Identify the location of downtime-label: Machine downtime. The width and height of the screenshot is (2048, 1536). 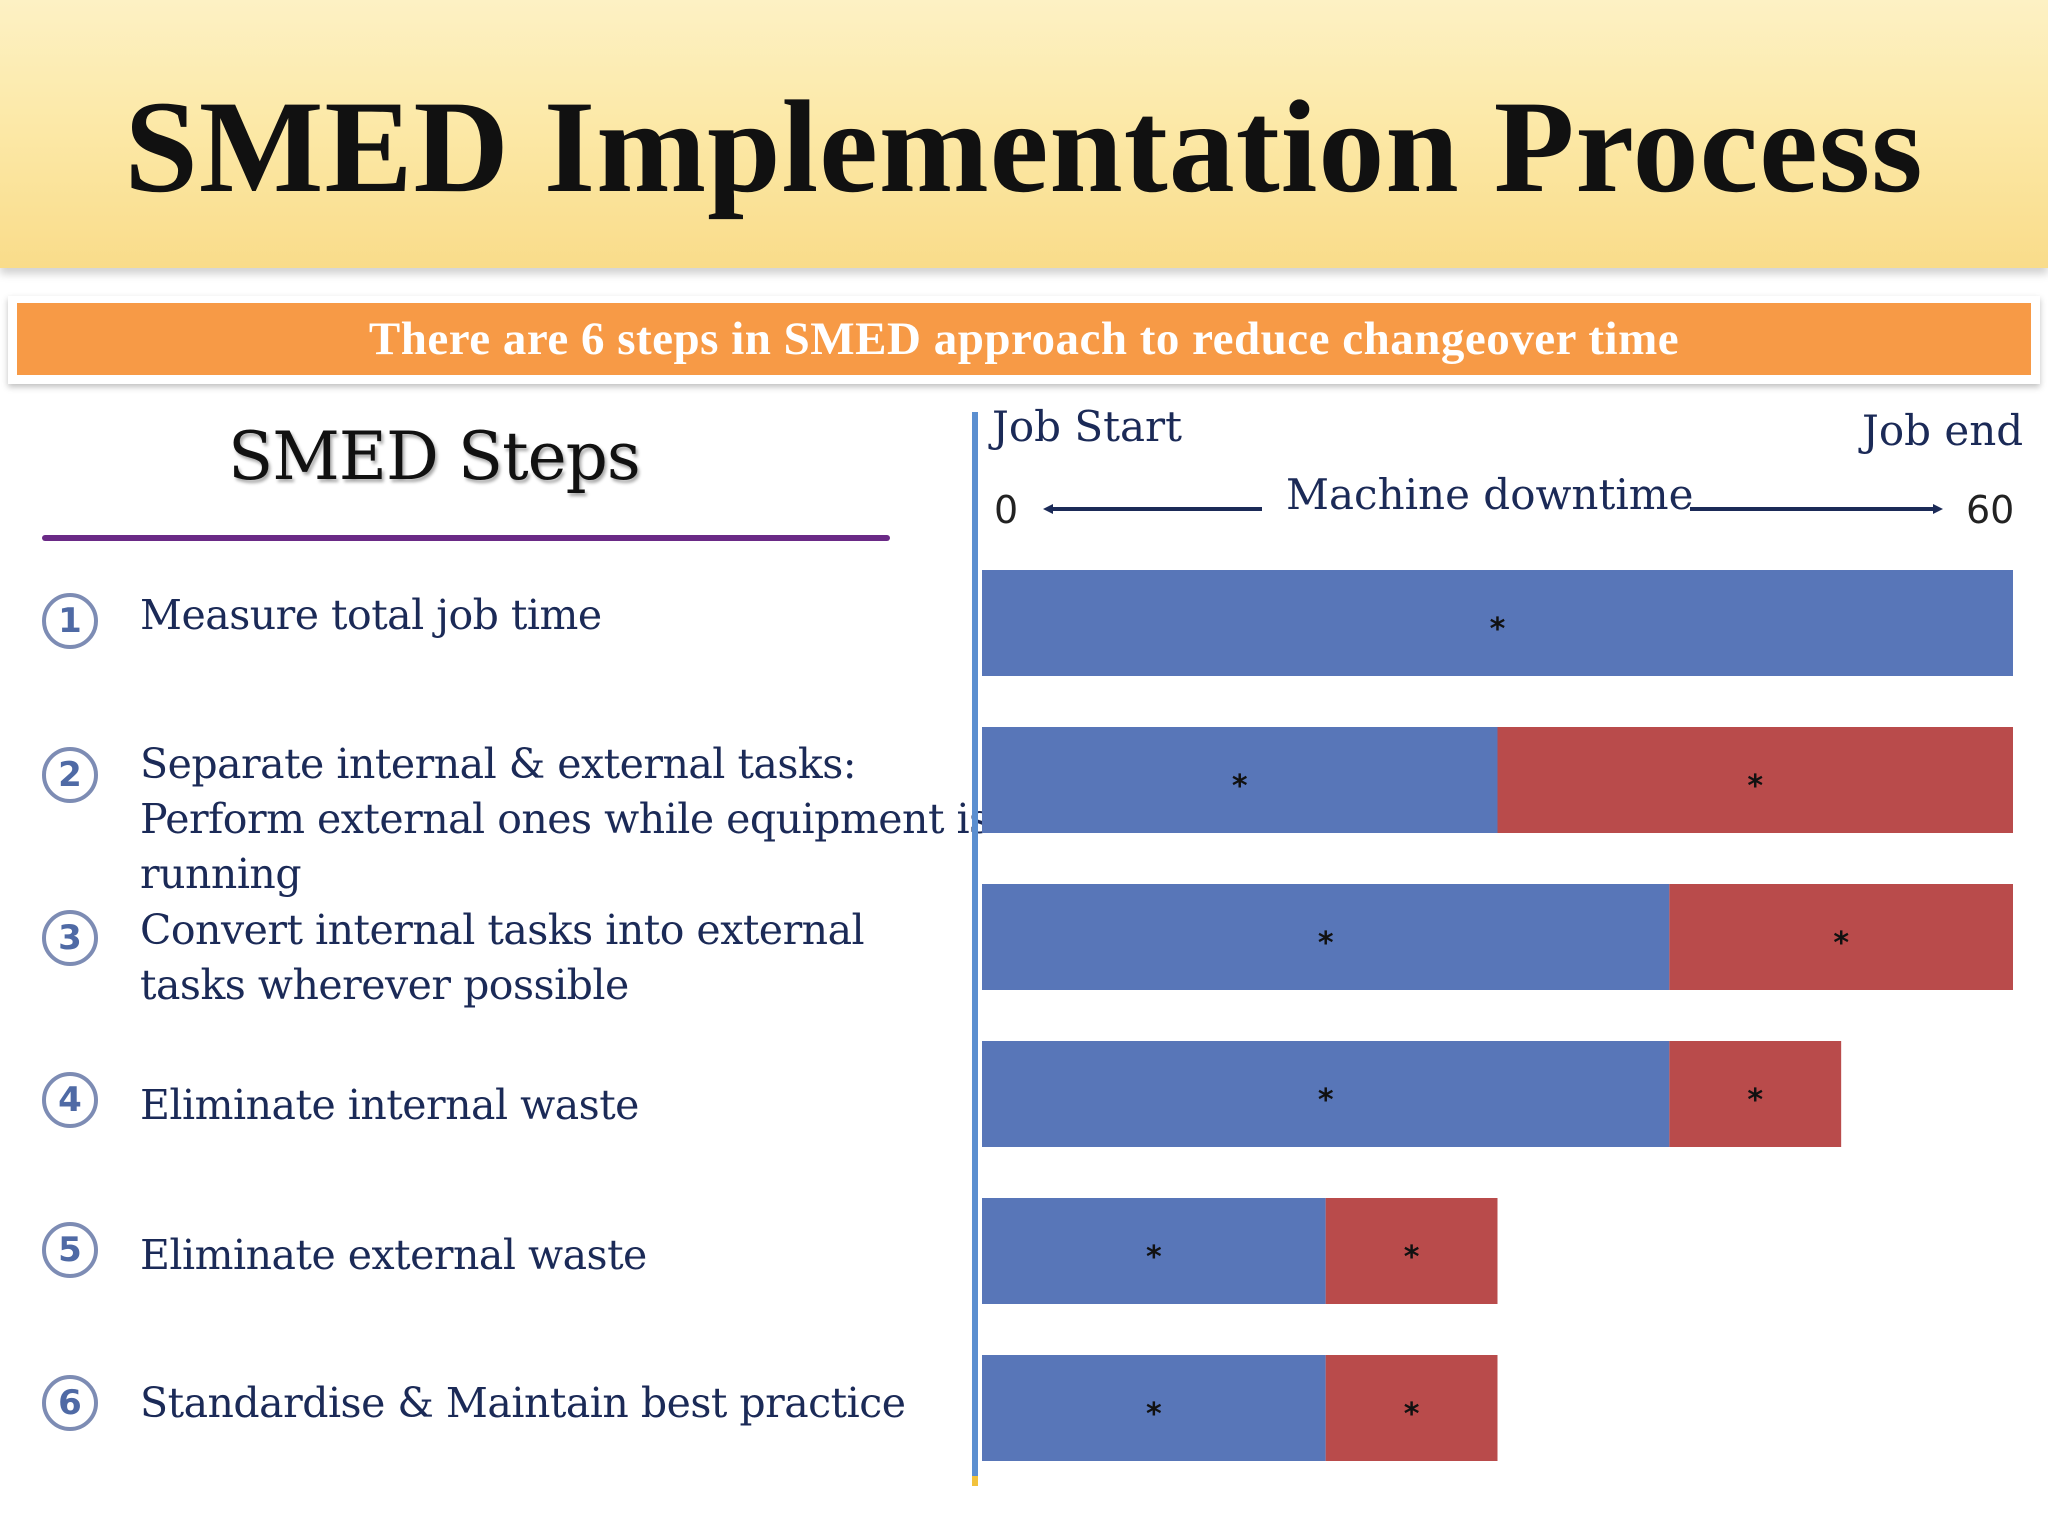
(1490, 494).